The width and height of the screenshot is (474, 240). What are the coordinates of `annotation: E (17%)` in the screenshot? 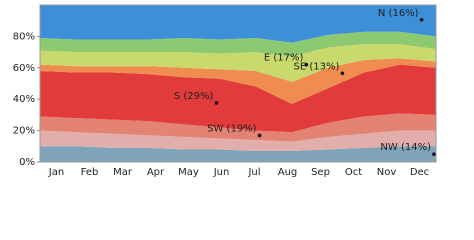 It's located at (284, 58).